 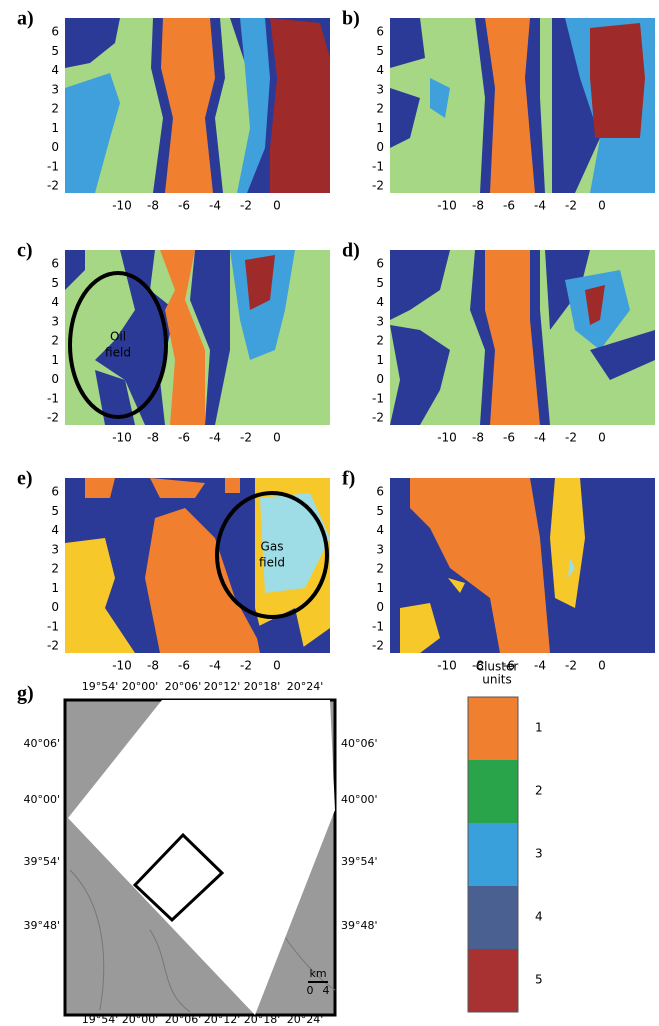 What do you see at coordinates (41, 743) in the screenshot?
I see `lat-label: 40°06'` at bounding box center [41, 743].